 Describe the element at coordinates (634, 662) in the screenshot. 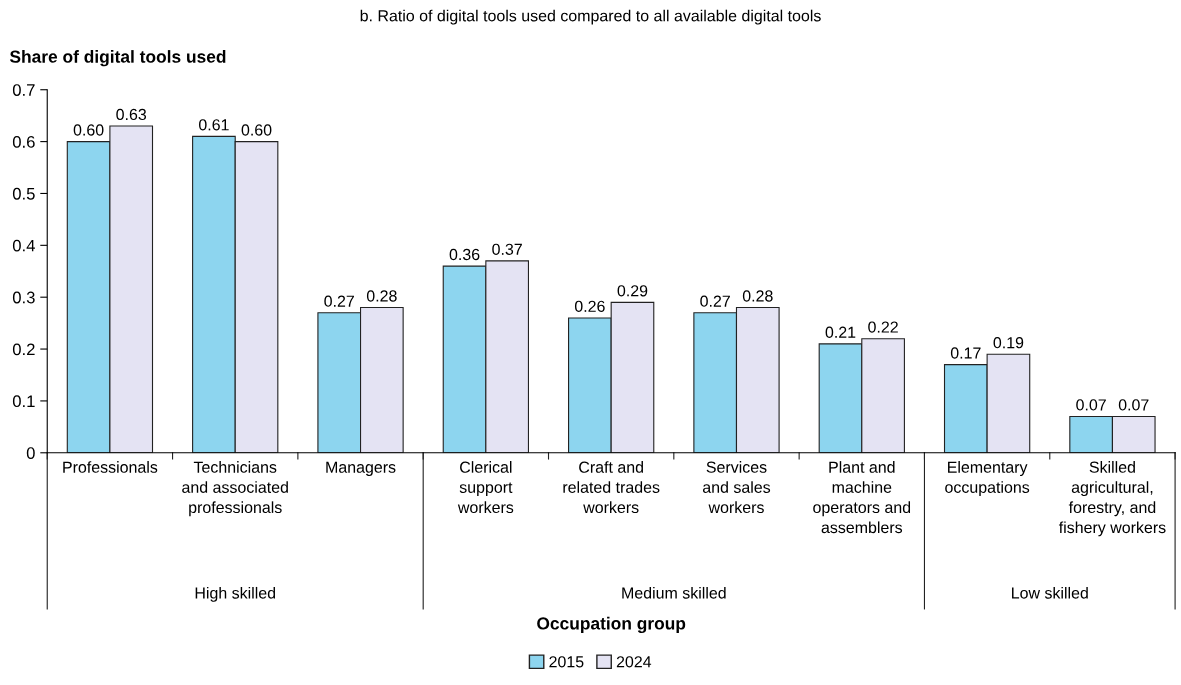

I see `legend-label: 2024` at that location.